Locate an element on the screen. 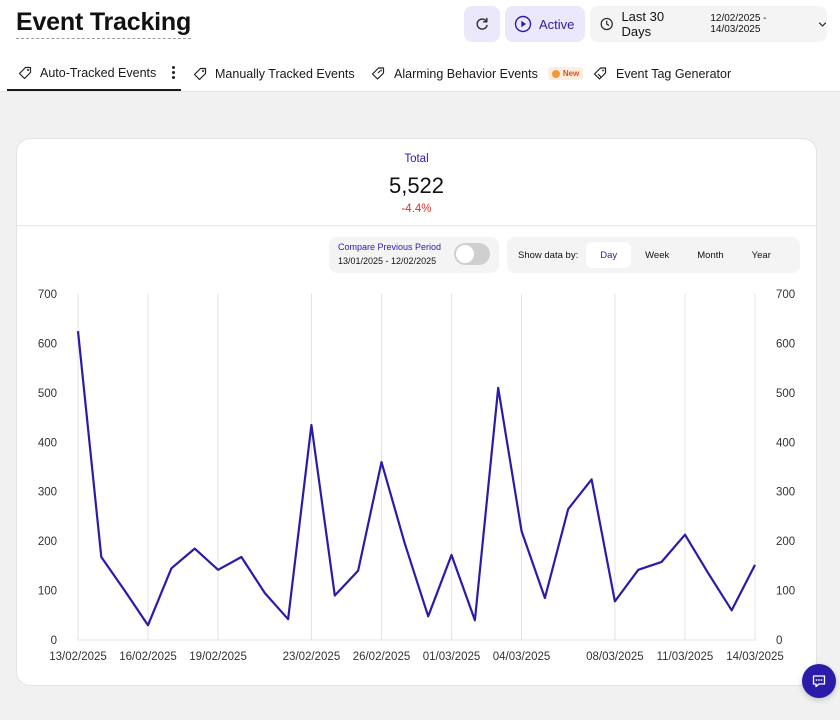 The height and width of the screenshot is (720, 840). y-tick-label-right: 200 is located at coordinates (785, 542).